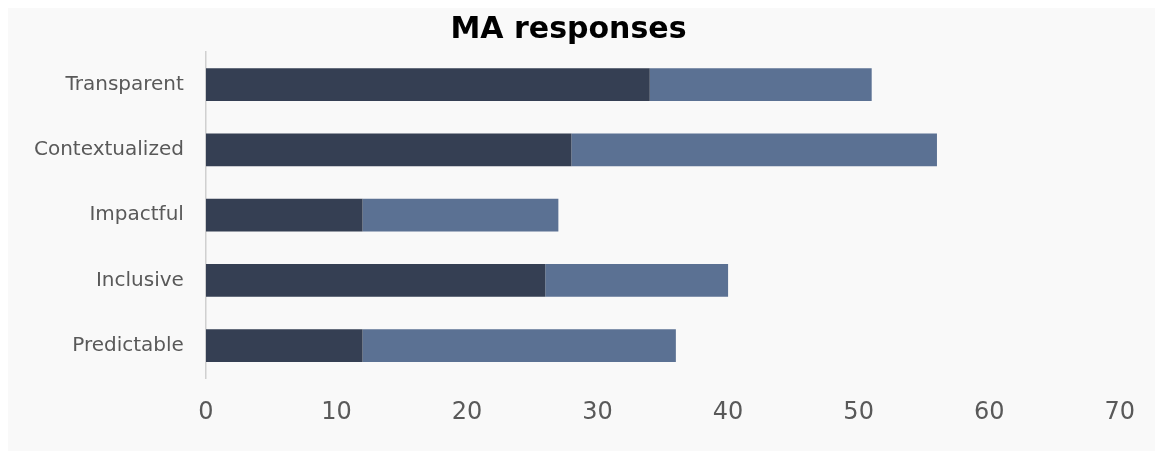  What do you see at coordinates (728, 410) in the screenshot?
I see `x-tick-label: 40` at bounding box center [728, 410].